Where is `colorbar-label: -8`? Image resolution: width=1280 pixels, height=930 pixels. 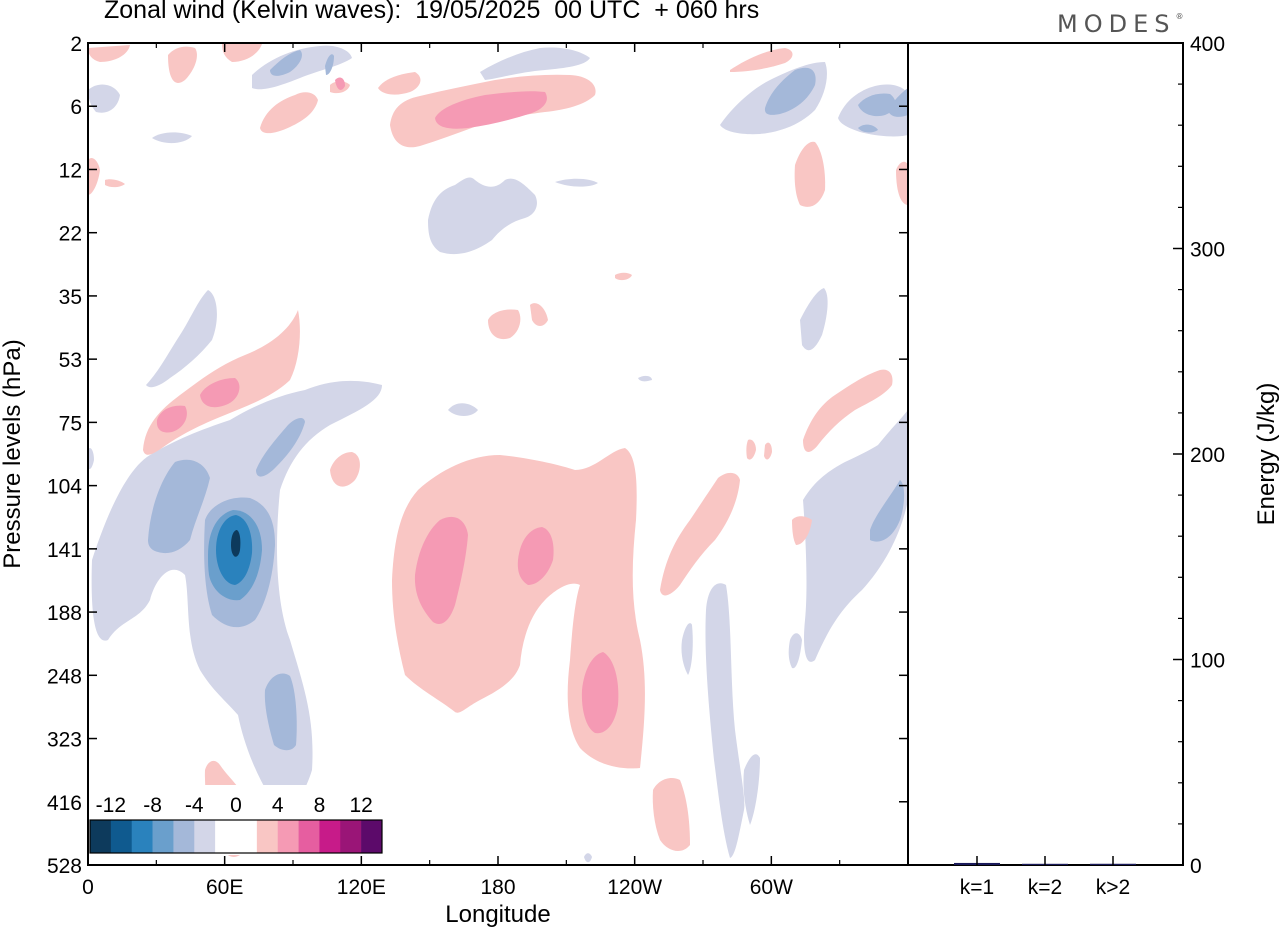 colorbar-label: -8 is located at coordinates (152, 805).